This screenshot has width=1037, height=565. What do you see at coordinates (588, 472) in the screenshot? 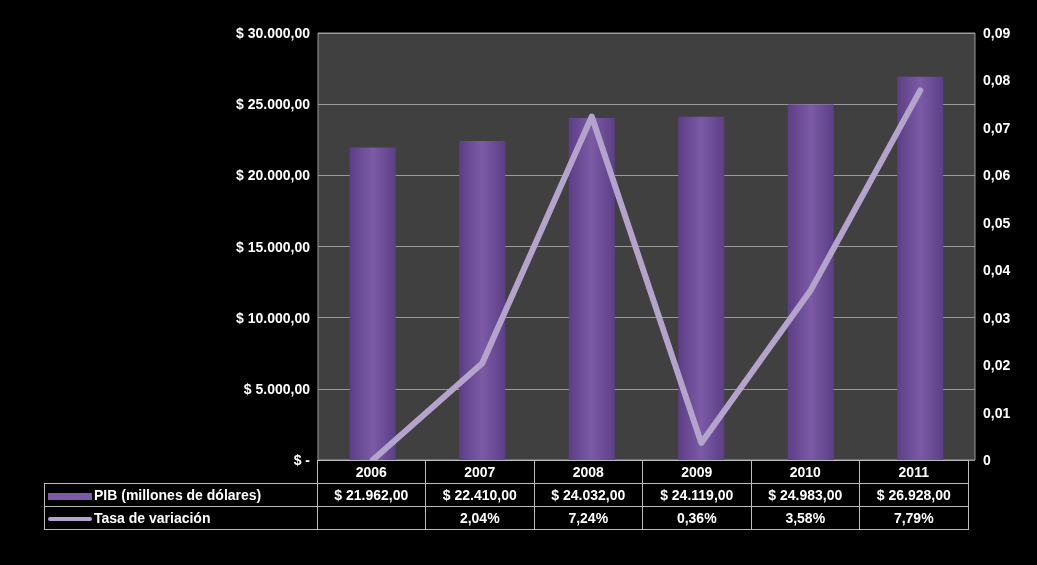
I see `x-tick-label: 2008` at bounding box center [588, 472].